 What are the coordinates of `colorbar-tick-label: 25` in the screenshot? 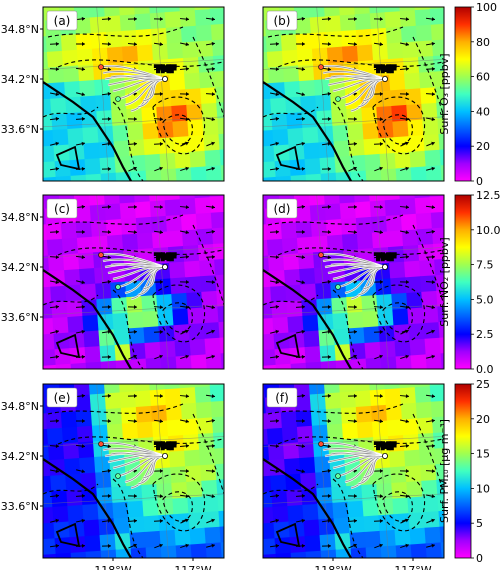 It's located at (483, 384).